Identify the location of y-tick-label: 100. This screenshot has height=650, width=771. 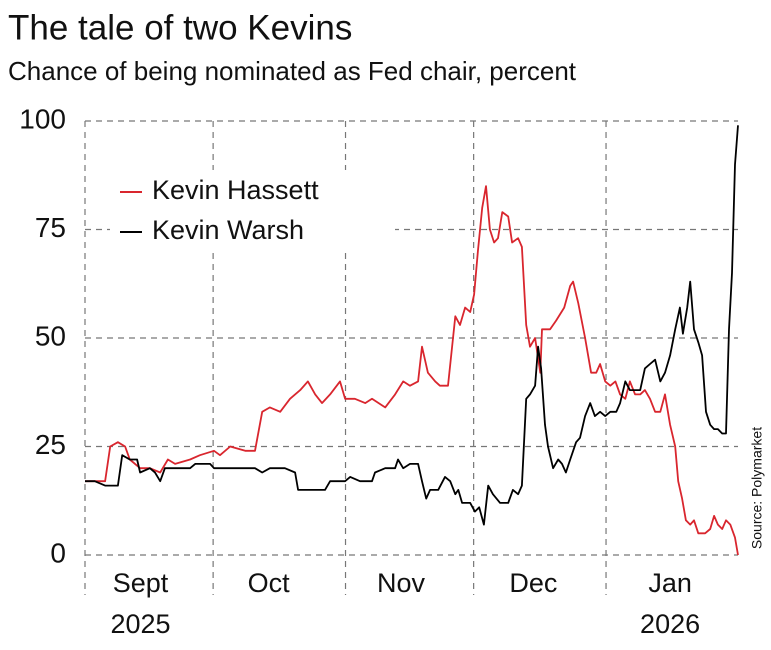
(42, 118).